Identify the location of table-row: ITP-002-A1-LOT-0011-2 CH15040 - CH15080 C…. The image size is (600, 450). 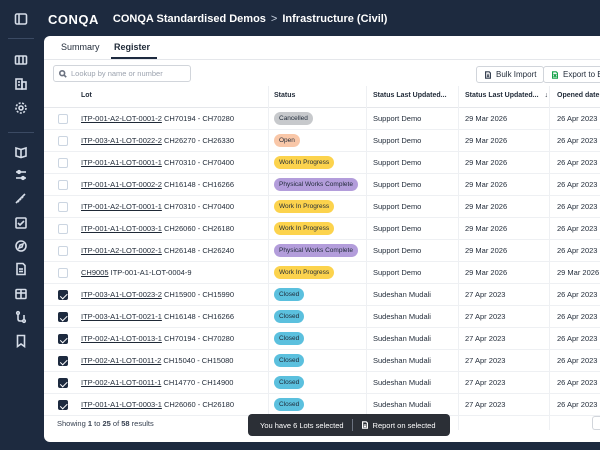
(322, 361).